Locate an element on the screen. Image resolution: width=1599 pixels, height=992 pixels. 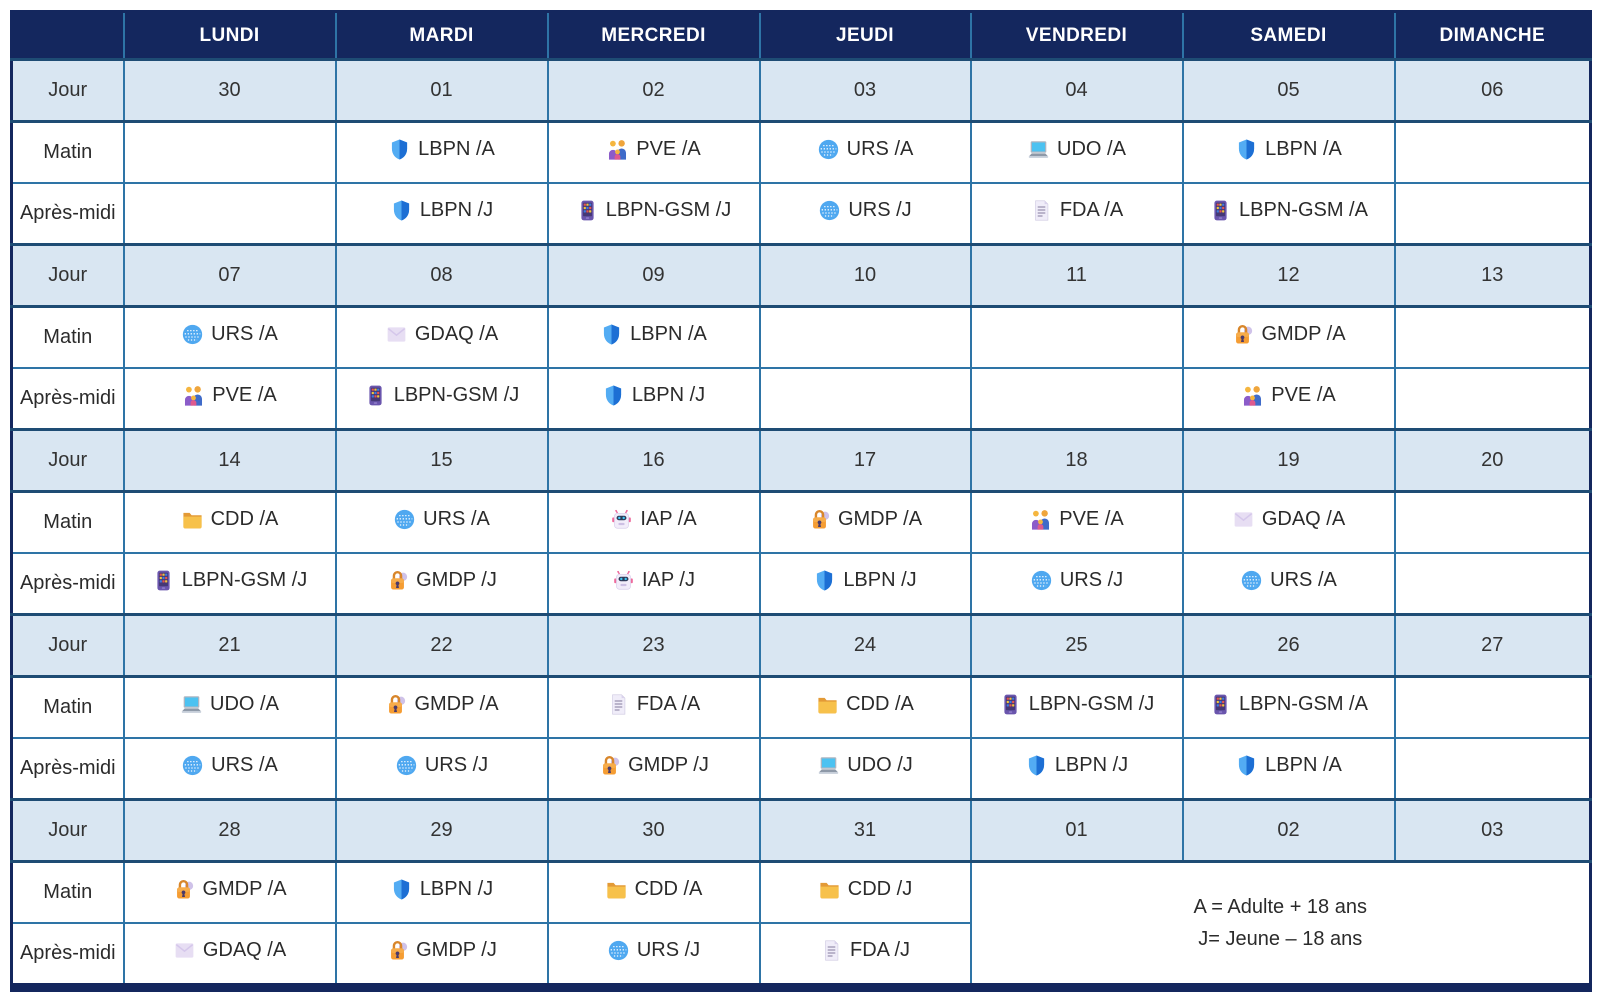
week-2-jour-row: Jour 07 08 09 10 11 12 13 is located at coordinates (801, 275).